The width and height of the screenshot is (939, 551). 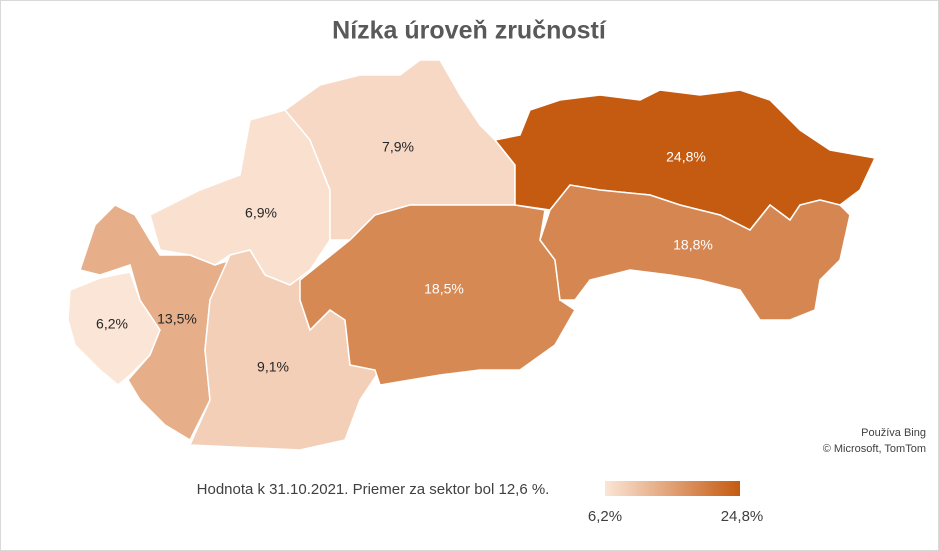 What do you see at coordinates (273, 367) in the screenshot?
I see `data-label: 9,1%` at bounding box center [273, 367].